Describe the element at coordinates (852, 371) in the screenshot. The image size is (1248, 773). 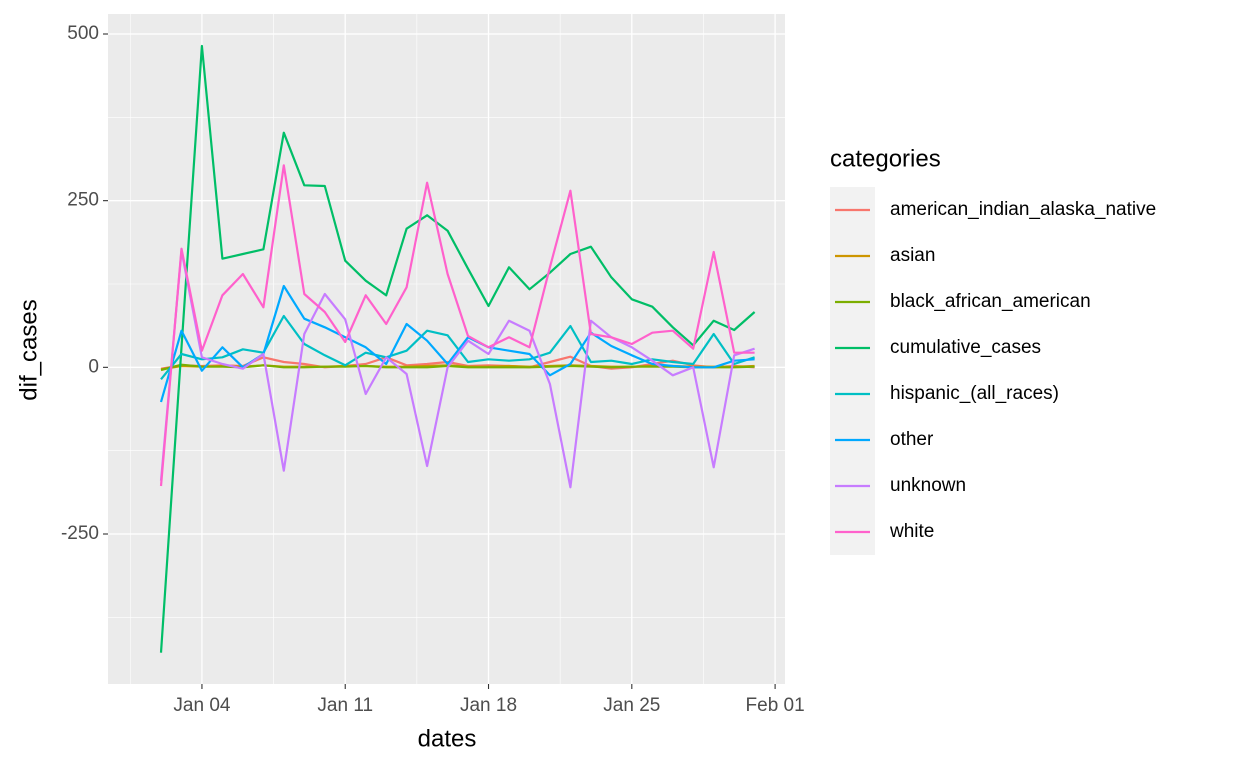
I see `legend-key-background` at that location.